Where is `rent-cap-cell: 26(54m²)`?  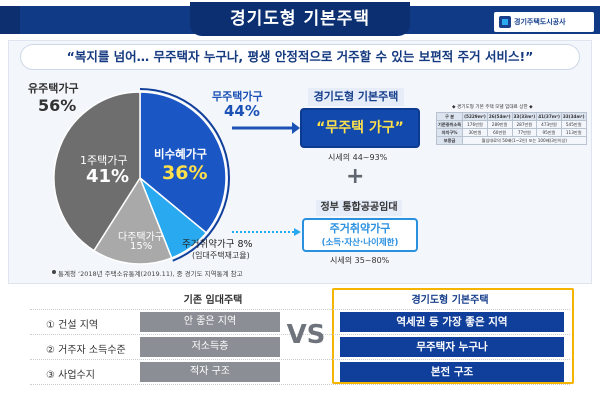
rent-cap-cell: 26(54m²) is located at coordinates (499, 116).